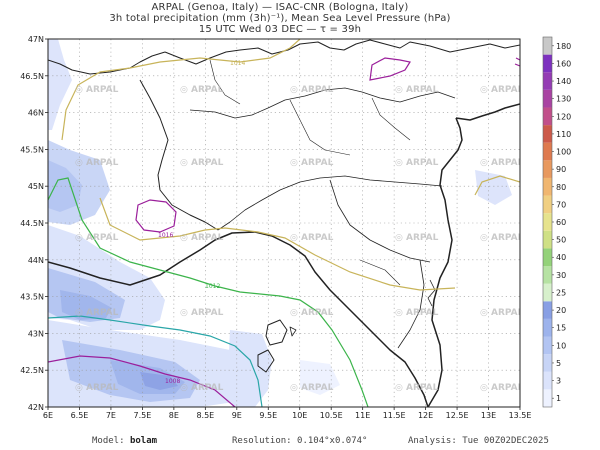  I want to click on colorbar-label: 60, so click(561, 222).